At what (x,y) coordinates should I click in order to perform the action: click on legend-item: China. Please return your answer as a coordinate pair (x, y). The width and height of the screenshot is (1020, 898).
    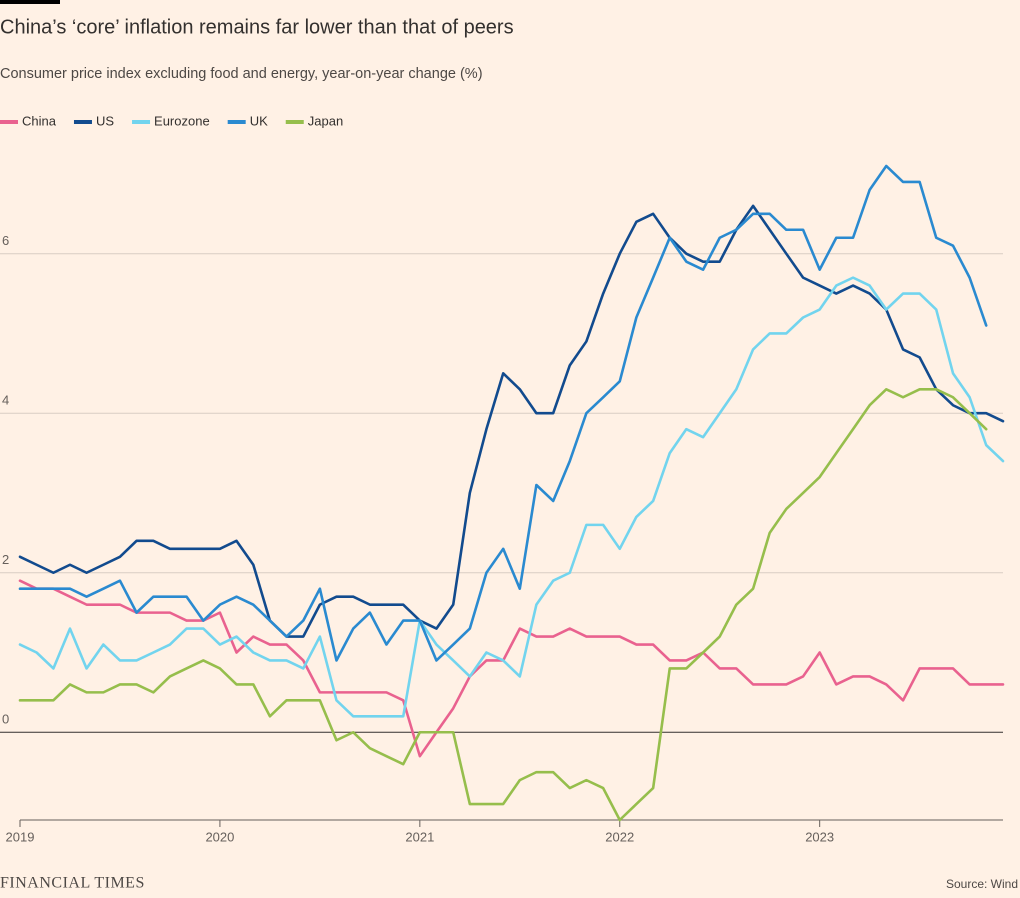
    Looking at the image, I should click on (28, 120).